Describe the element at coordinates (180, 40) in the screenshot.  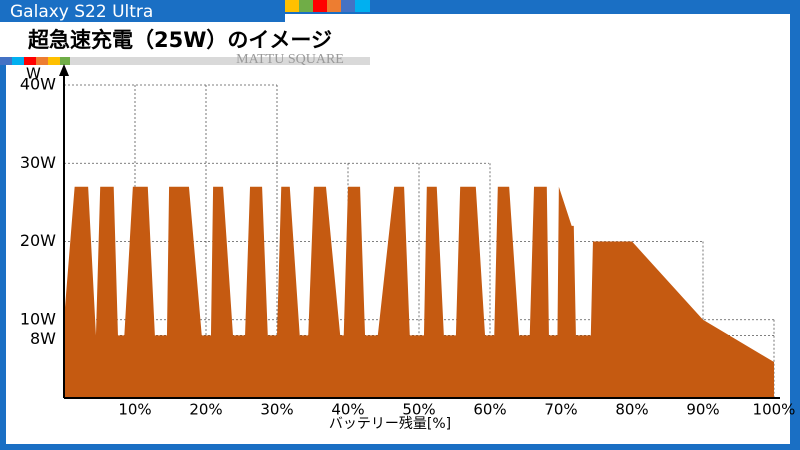
I see `title: 超急速充電（25W）のイメージ` at that location.